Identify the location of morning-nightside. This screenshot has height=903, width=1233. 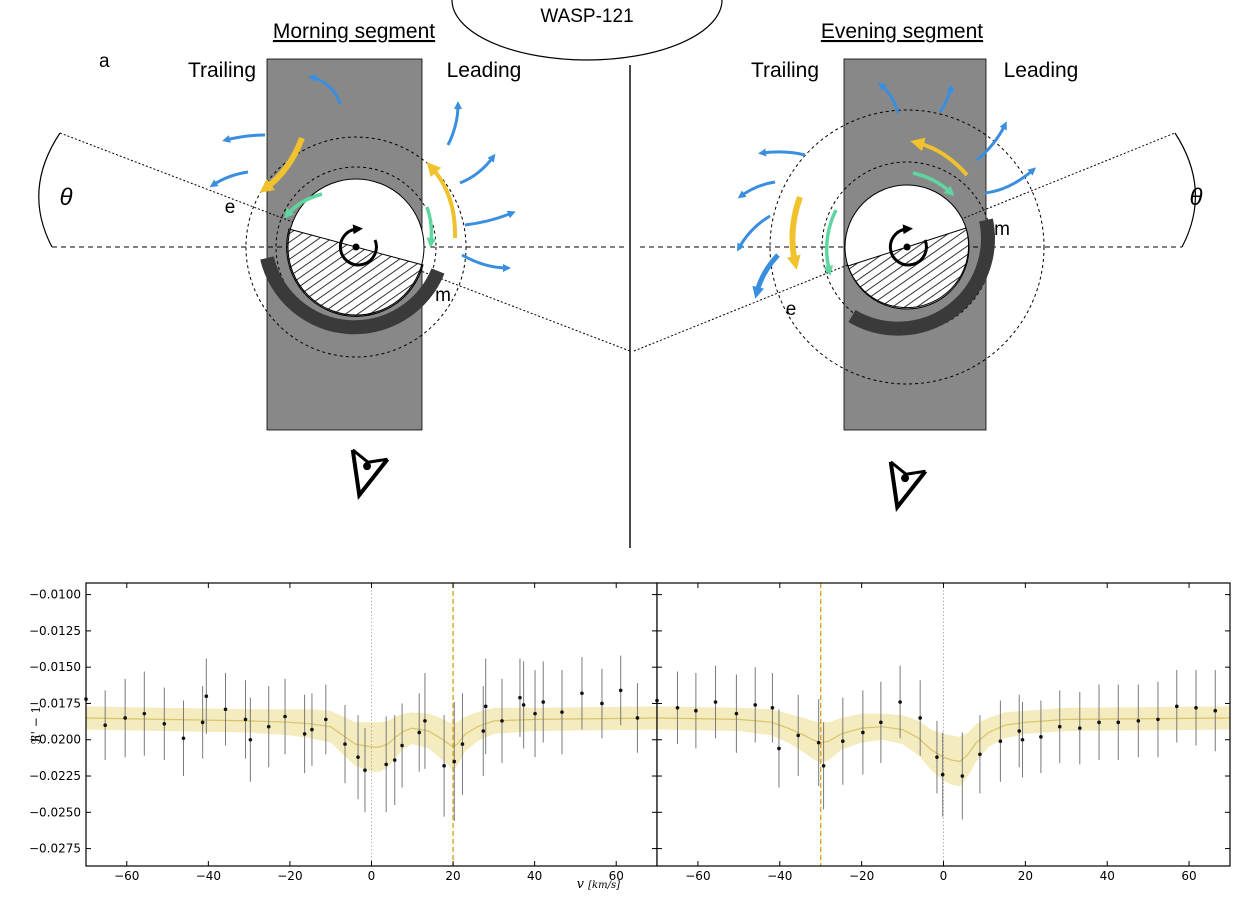
(355, 272).